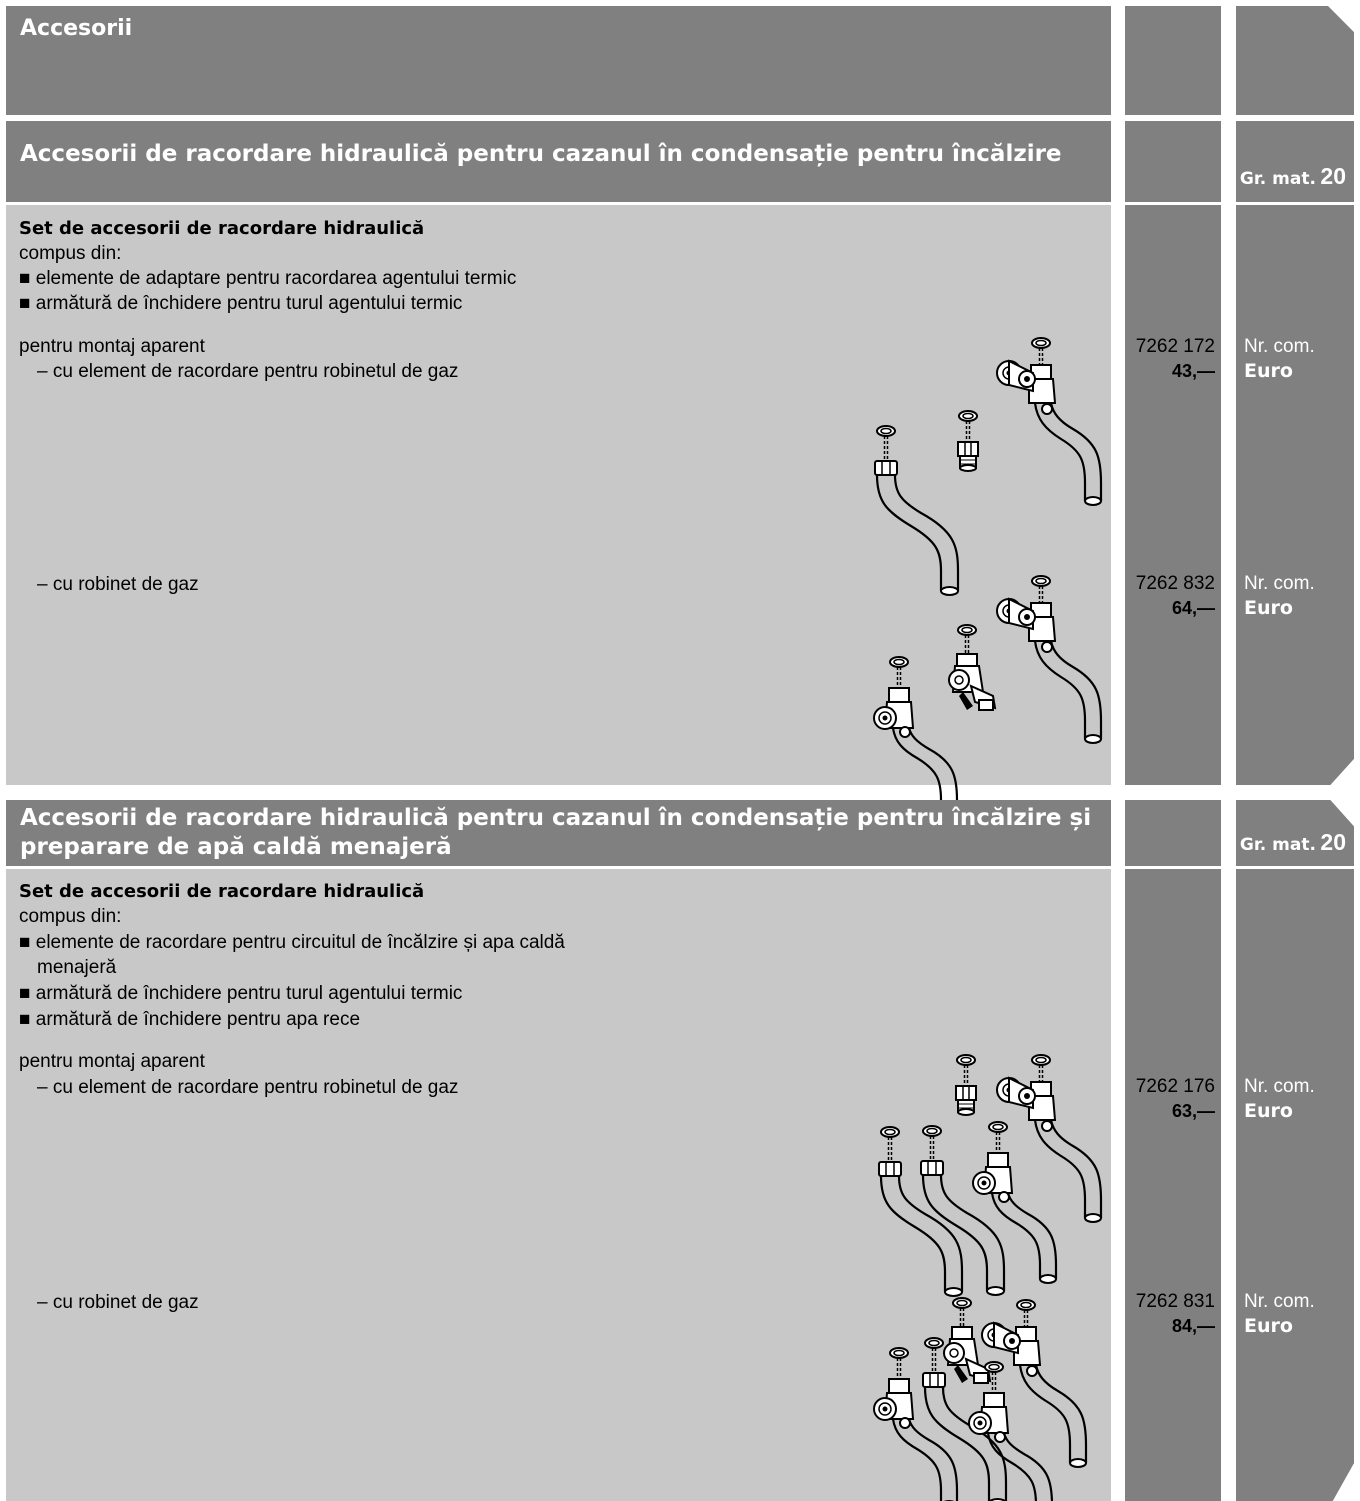  I want to click on section1-set-title: Set de accesorii de racordare hidraulică, so click(222, 228).